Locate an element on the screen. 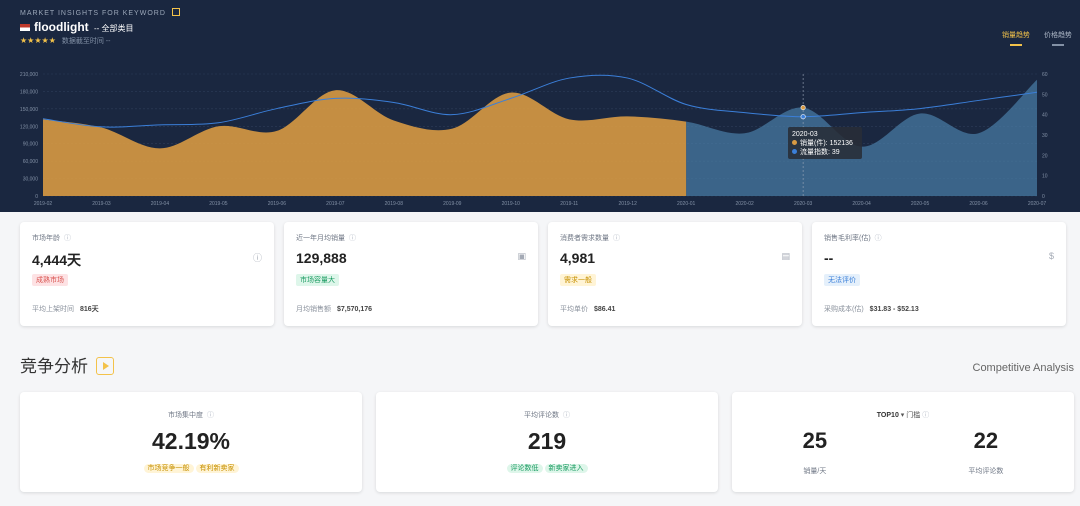 The height and width of the screenshot is (506, 1080). tag: 新卖家进入 is located at coordinates (566, 468).